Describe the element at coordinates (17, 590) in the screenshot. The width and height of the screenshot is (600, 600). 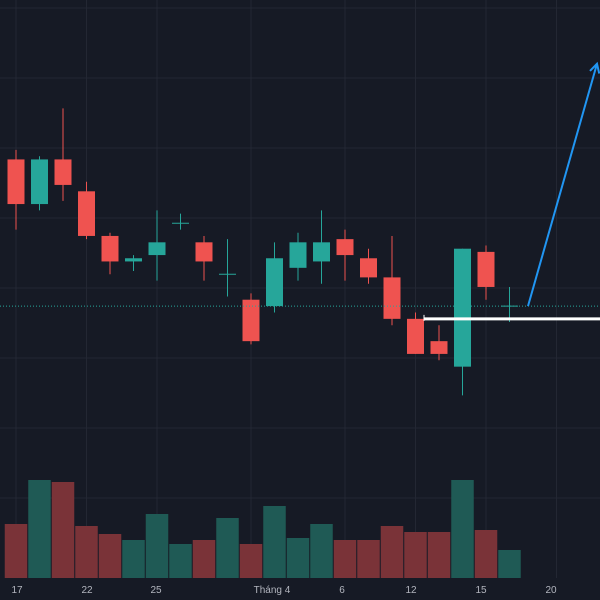
I see `x-tick-label: 17` at that location.